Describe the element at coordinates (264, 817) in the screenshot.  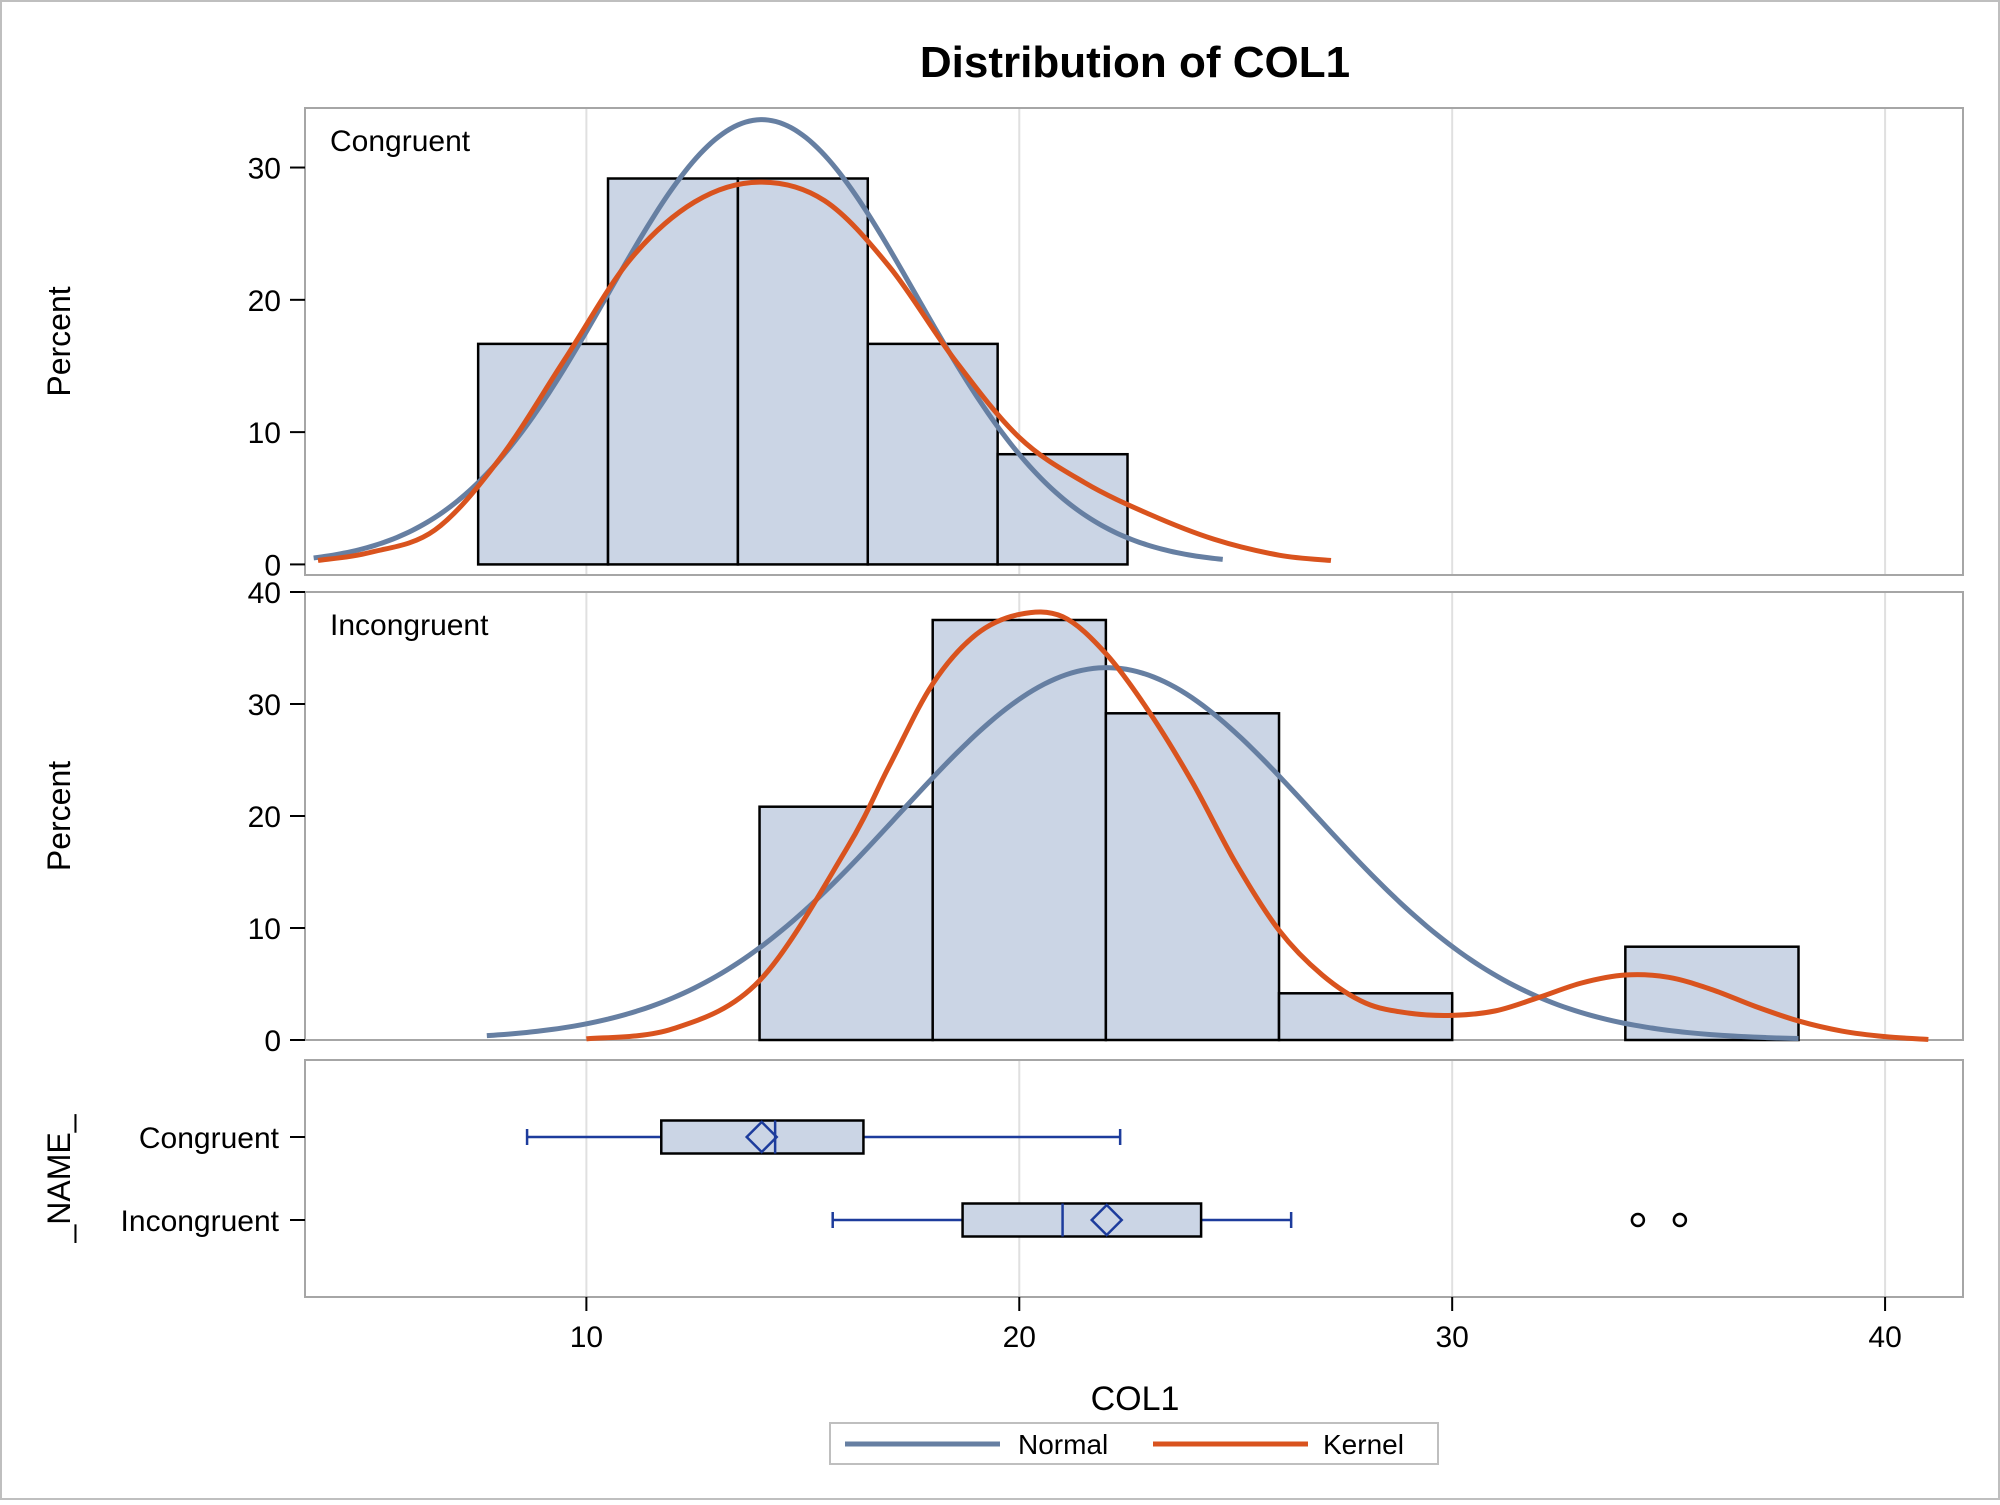
I see `y-tick-label-incongruent: 20` at that location.